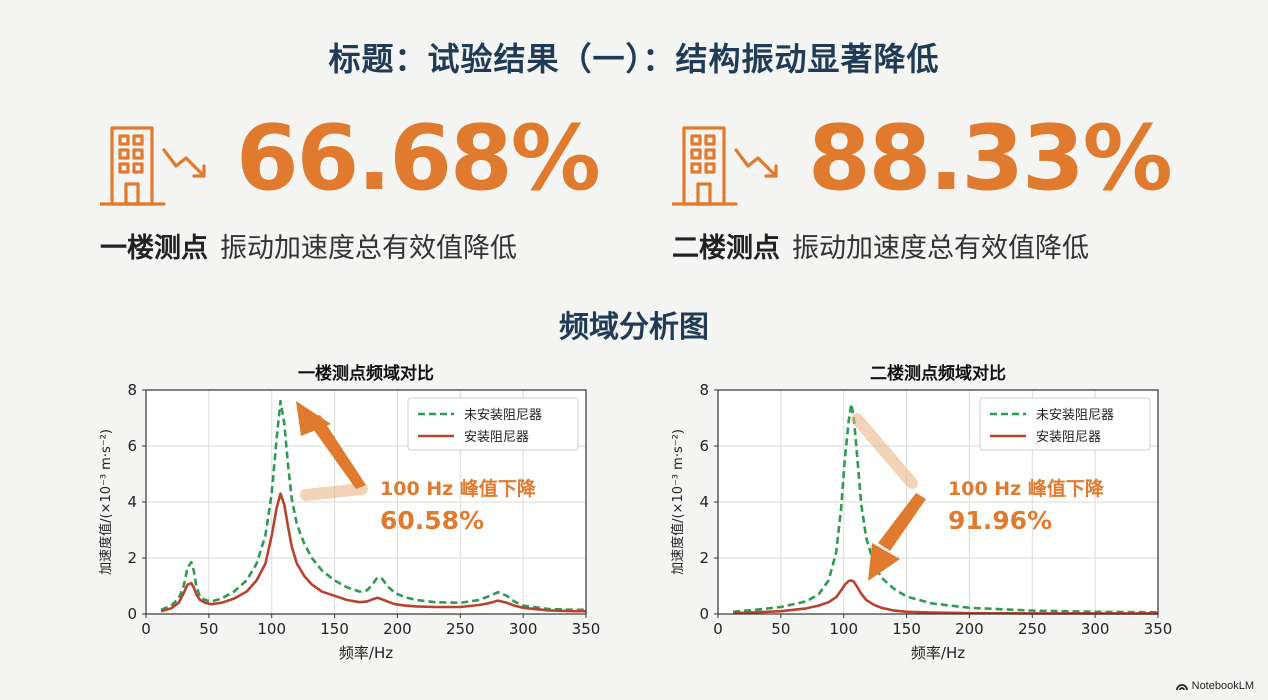  Describe the element at coordinates (726, 248) in the screenshot. I see `stat-location: 二楼测点` at that location.